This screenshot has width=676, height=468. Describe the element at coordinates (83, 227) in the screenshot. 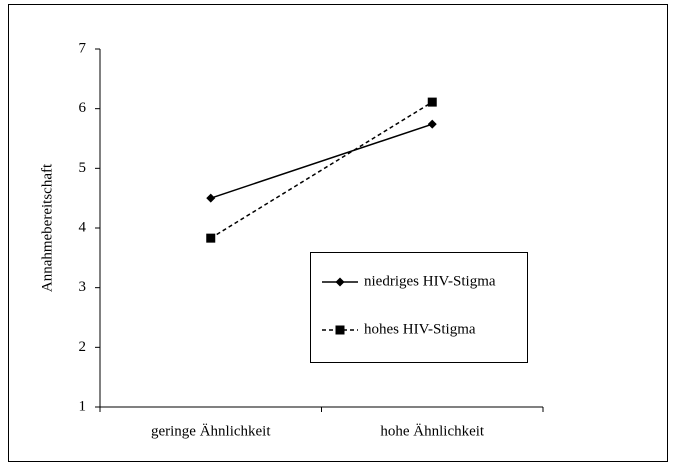

I see `y-tick-label: 4` at that location.